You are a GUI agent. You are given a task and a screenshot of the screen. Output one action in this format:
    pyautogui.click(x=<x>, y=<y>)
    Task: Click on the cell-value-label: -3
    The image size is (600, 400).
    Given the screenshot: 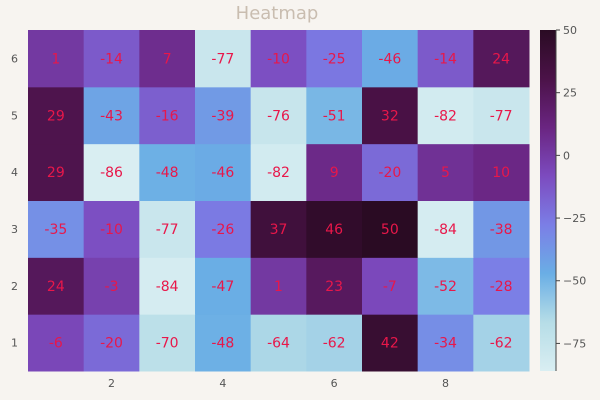 What is the action you would take?
    pyautogui.click(x=112, y=287)
    